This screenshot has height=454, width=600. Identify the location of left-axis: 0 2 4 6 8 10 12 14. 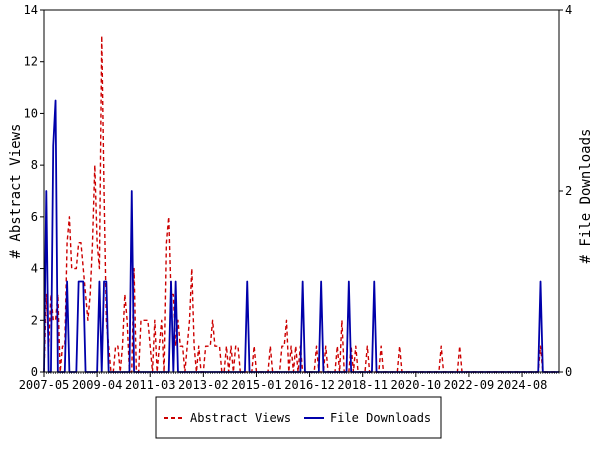
(34, 191).